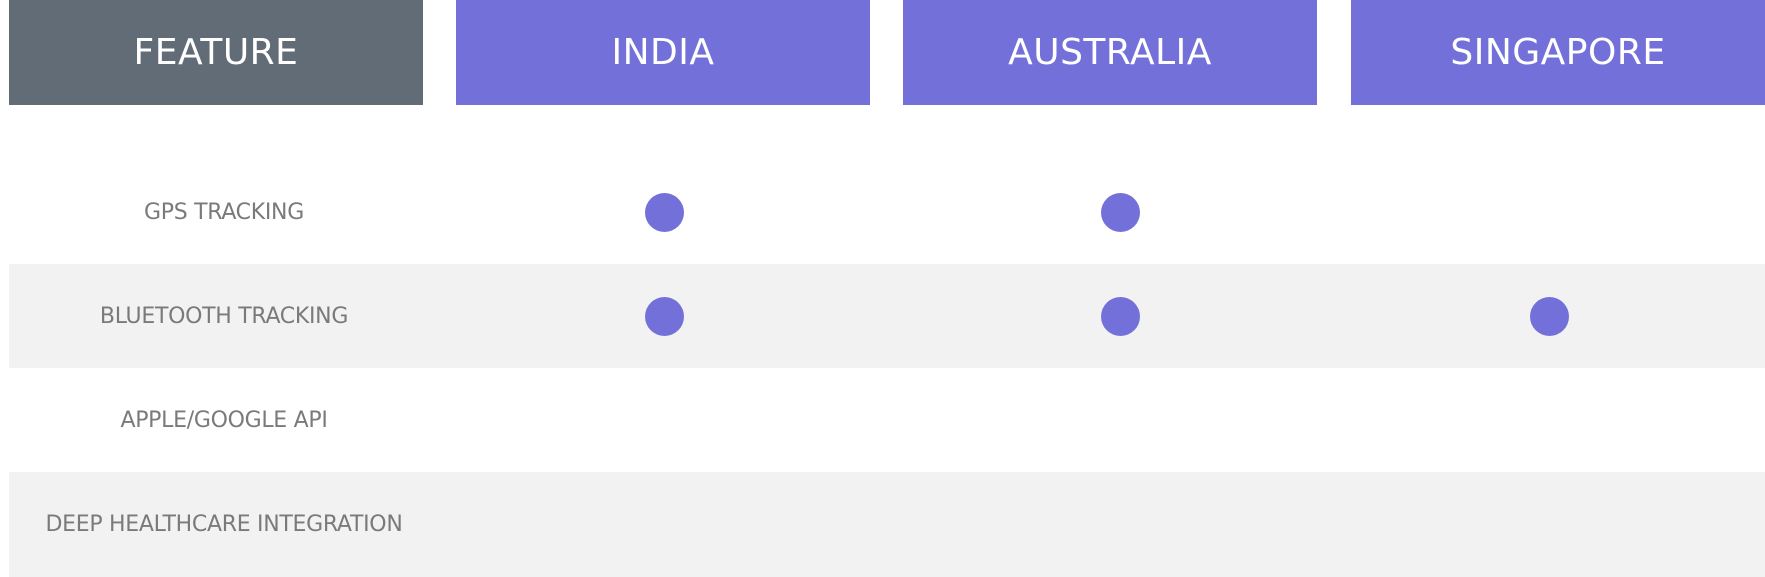 The width and height of the screenshot is (1765, 577). Describe the element at coordinates (224, 212) in the screenshot. I see `feature-label: GPS TRACKING` at that location.